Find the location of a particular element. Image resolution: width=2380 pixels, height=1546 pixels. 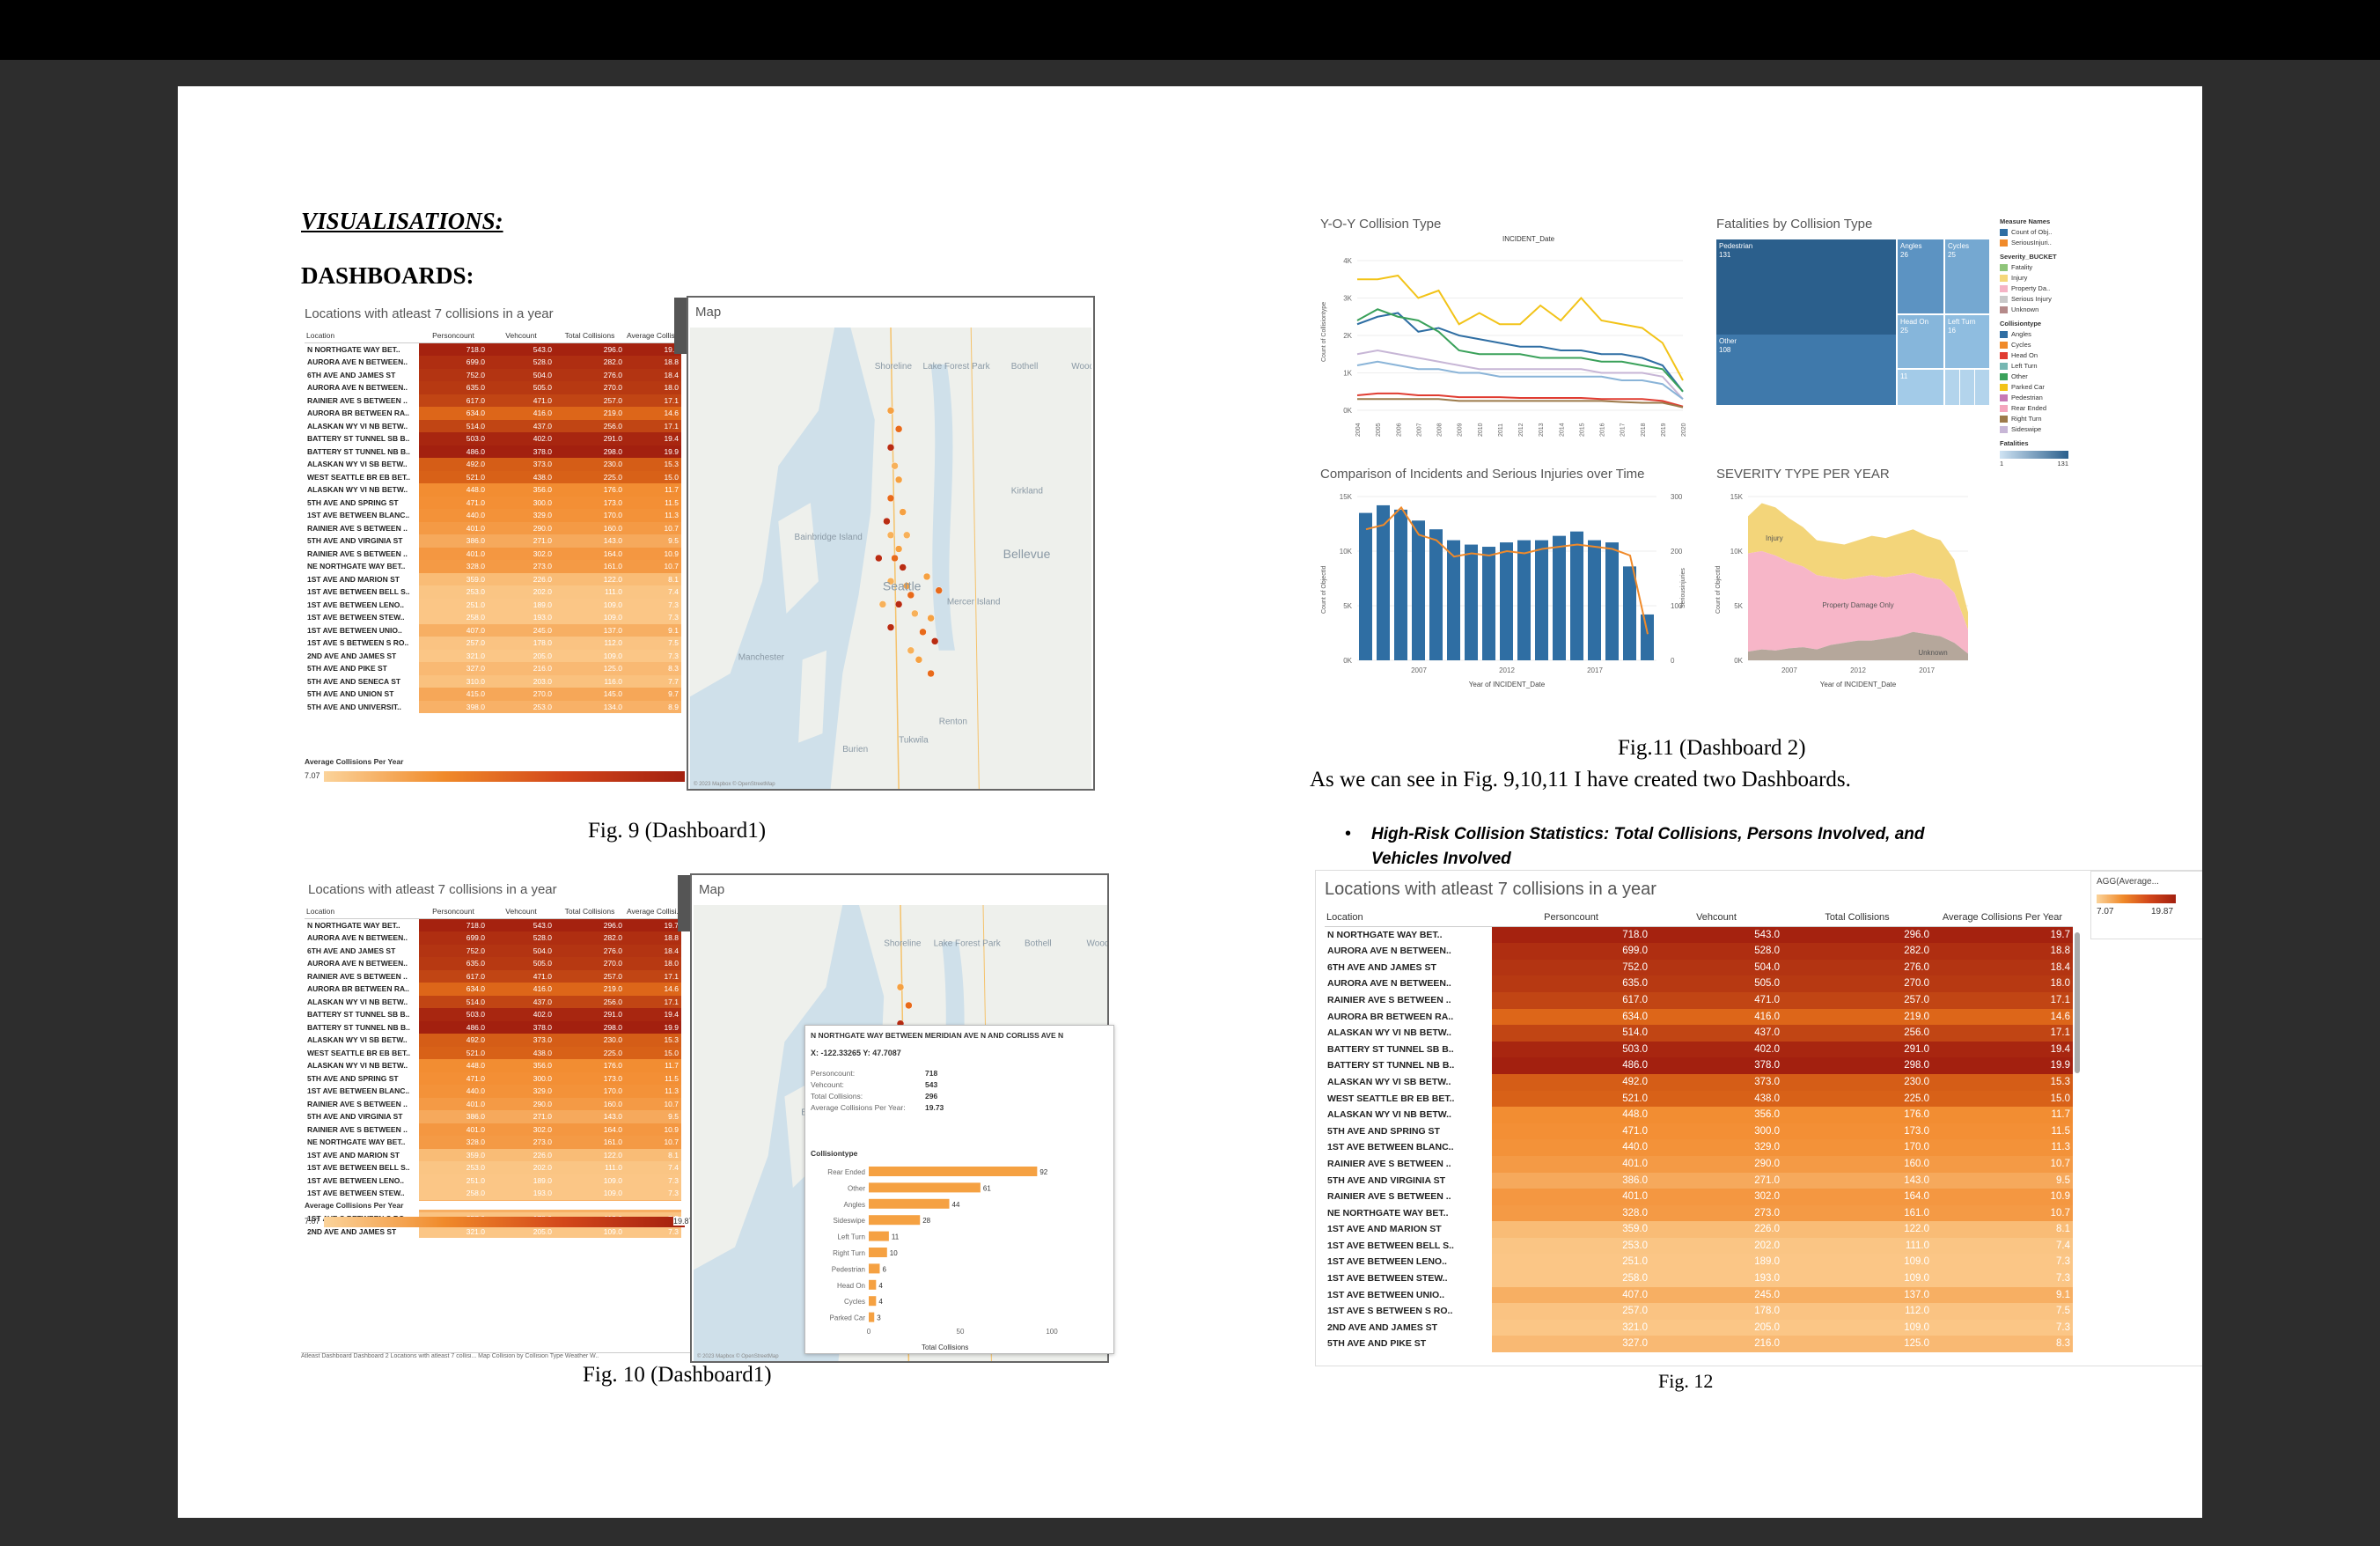

legend-item: Angles is located at coordinates (2048, 334).